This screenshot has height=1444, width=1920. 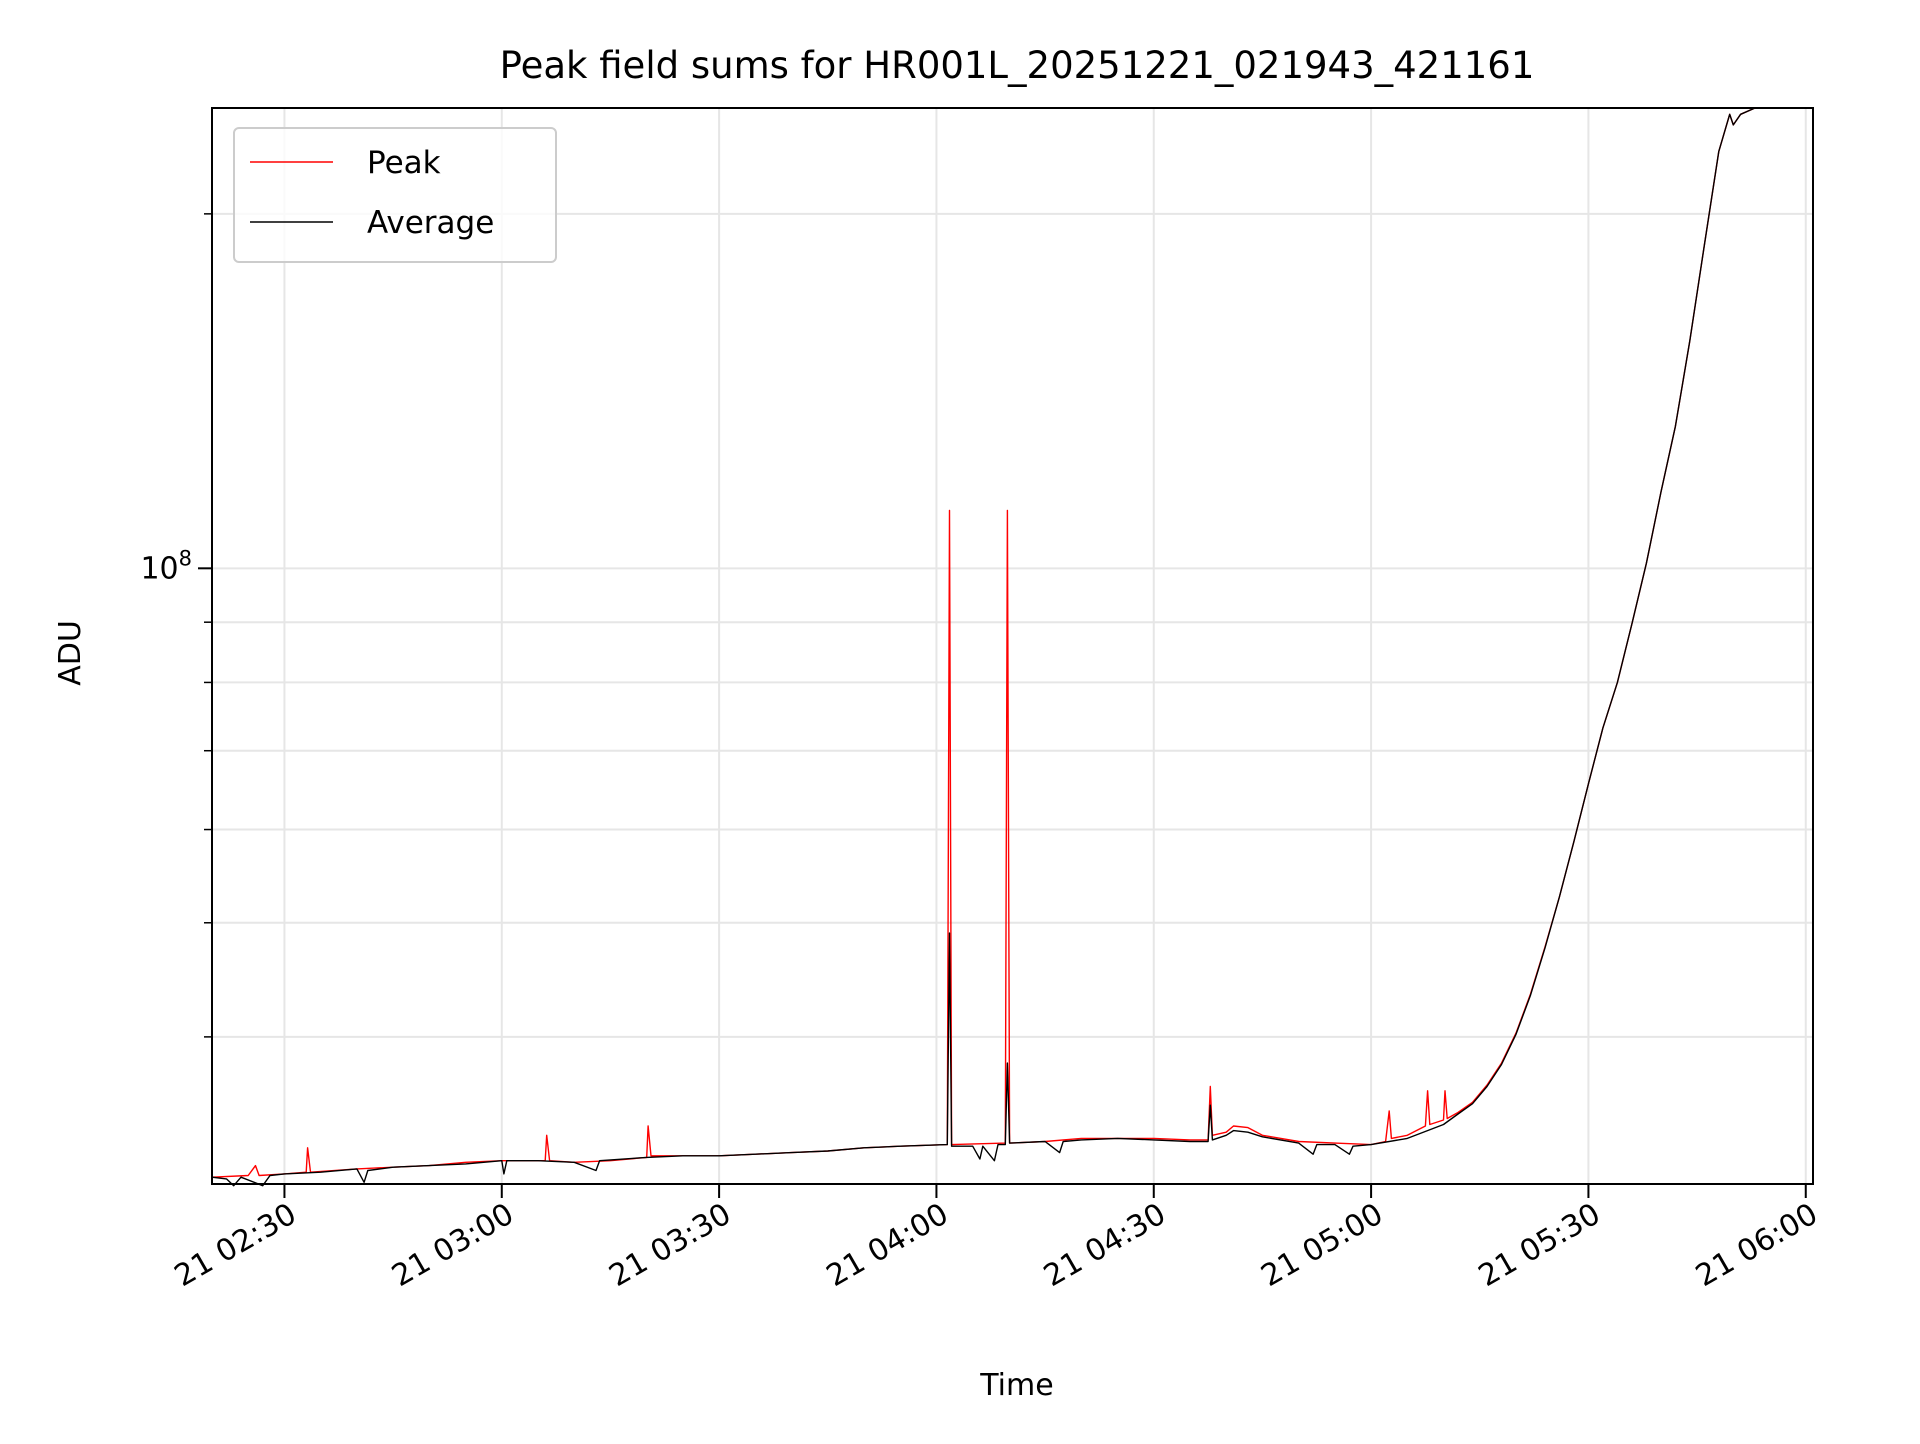 What do you see at coordinates (395, 195) in the screenshot?
I see `legend: Peak Average` at bounding box center [395, 195].